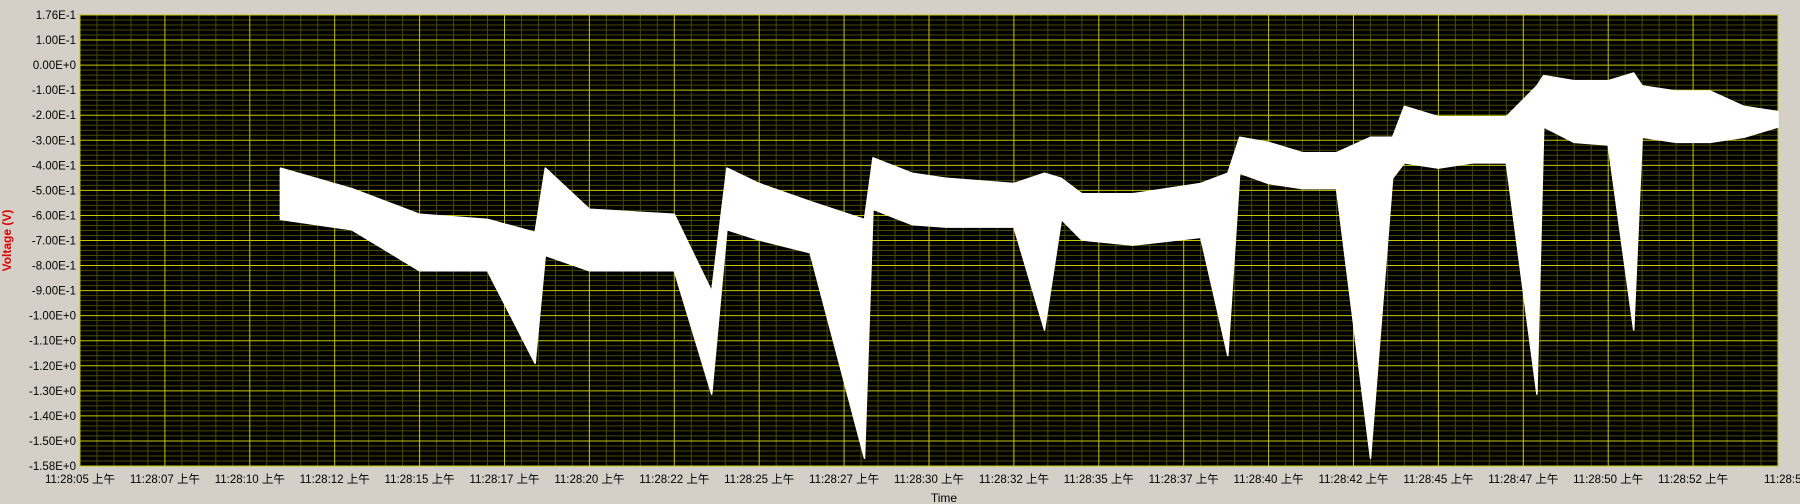 Image resolution: width=1800 pixels, height=504 pixels. I want to click on x-tick-label: 11:28:07 上午, so click(165, 479).